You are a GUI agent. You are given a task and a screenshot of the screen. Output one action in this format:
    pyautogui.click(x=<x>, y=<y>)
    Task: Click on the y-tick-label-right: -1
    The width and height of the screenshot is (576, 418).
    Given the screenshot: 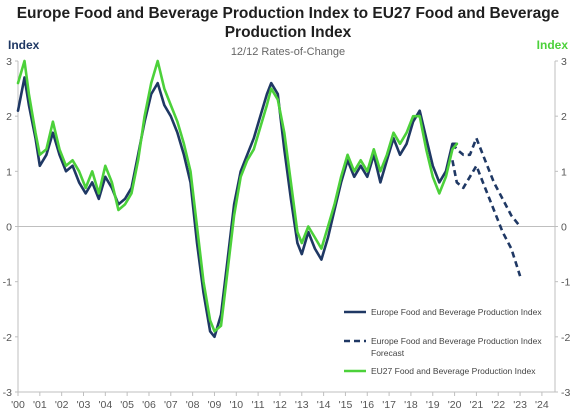 What is the action you would take?
    pyautogui.click(x=565, y=283)
    